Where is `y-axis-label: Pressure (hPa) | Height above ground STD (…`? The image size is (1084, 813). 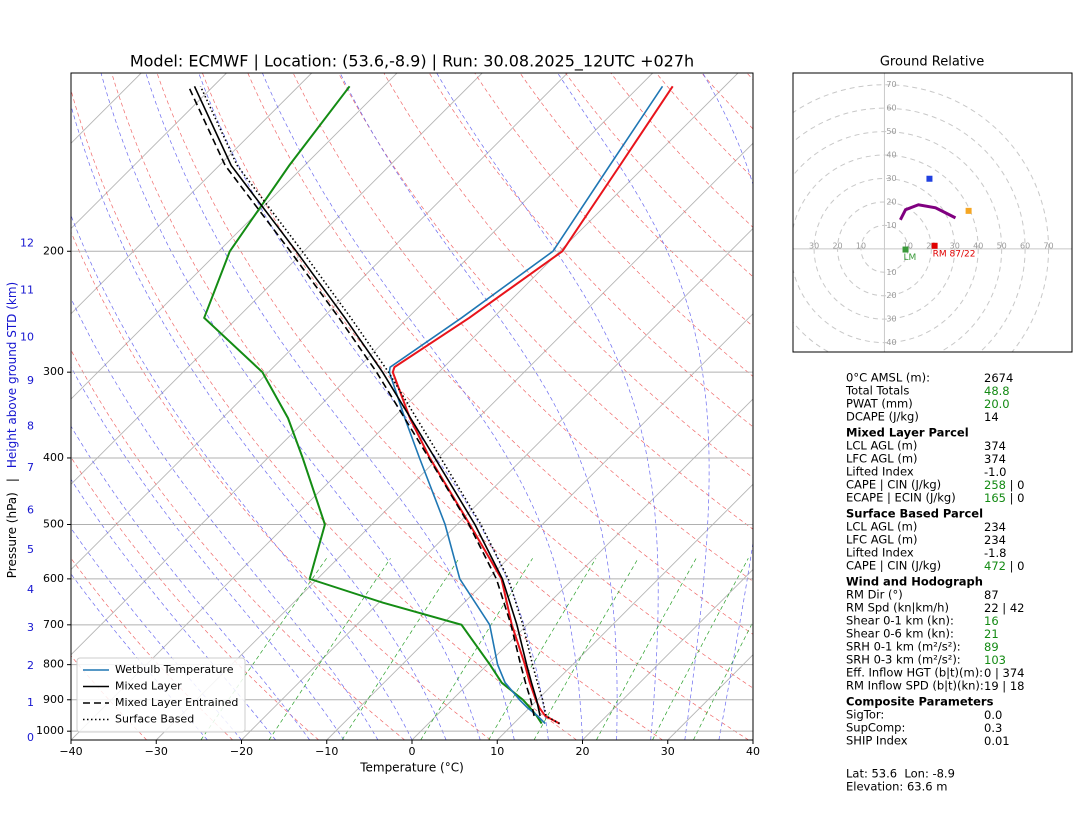 y-axis-label: Pressure (hPa) | Height above ground STD (… is located at coordinates (12, 430).